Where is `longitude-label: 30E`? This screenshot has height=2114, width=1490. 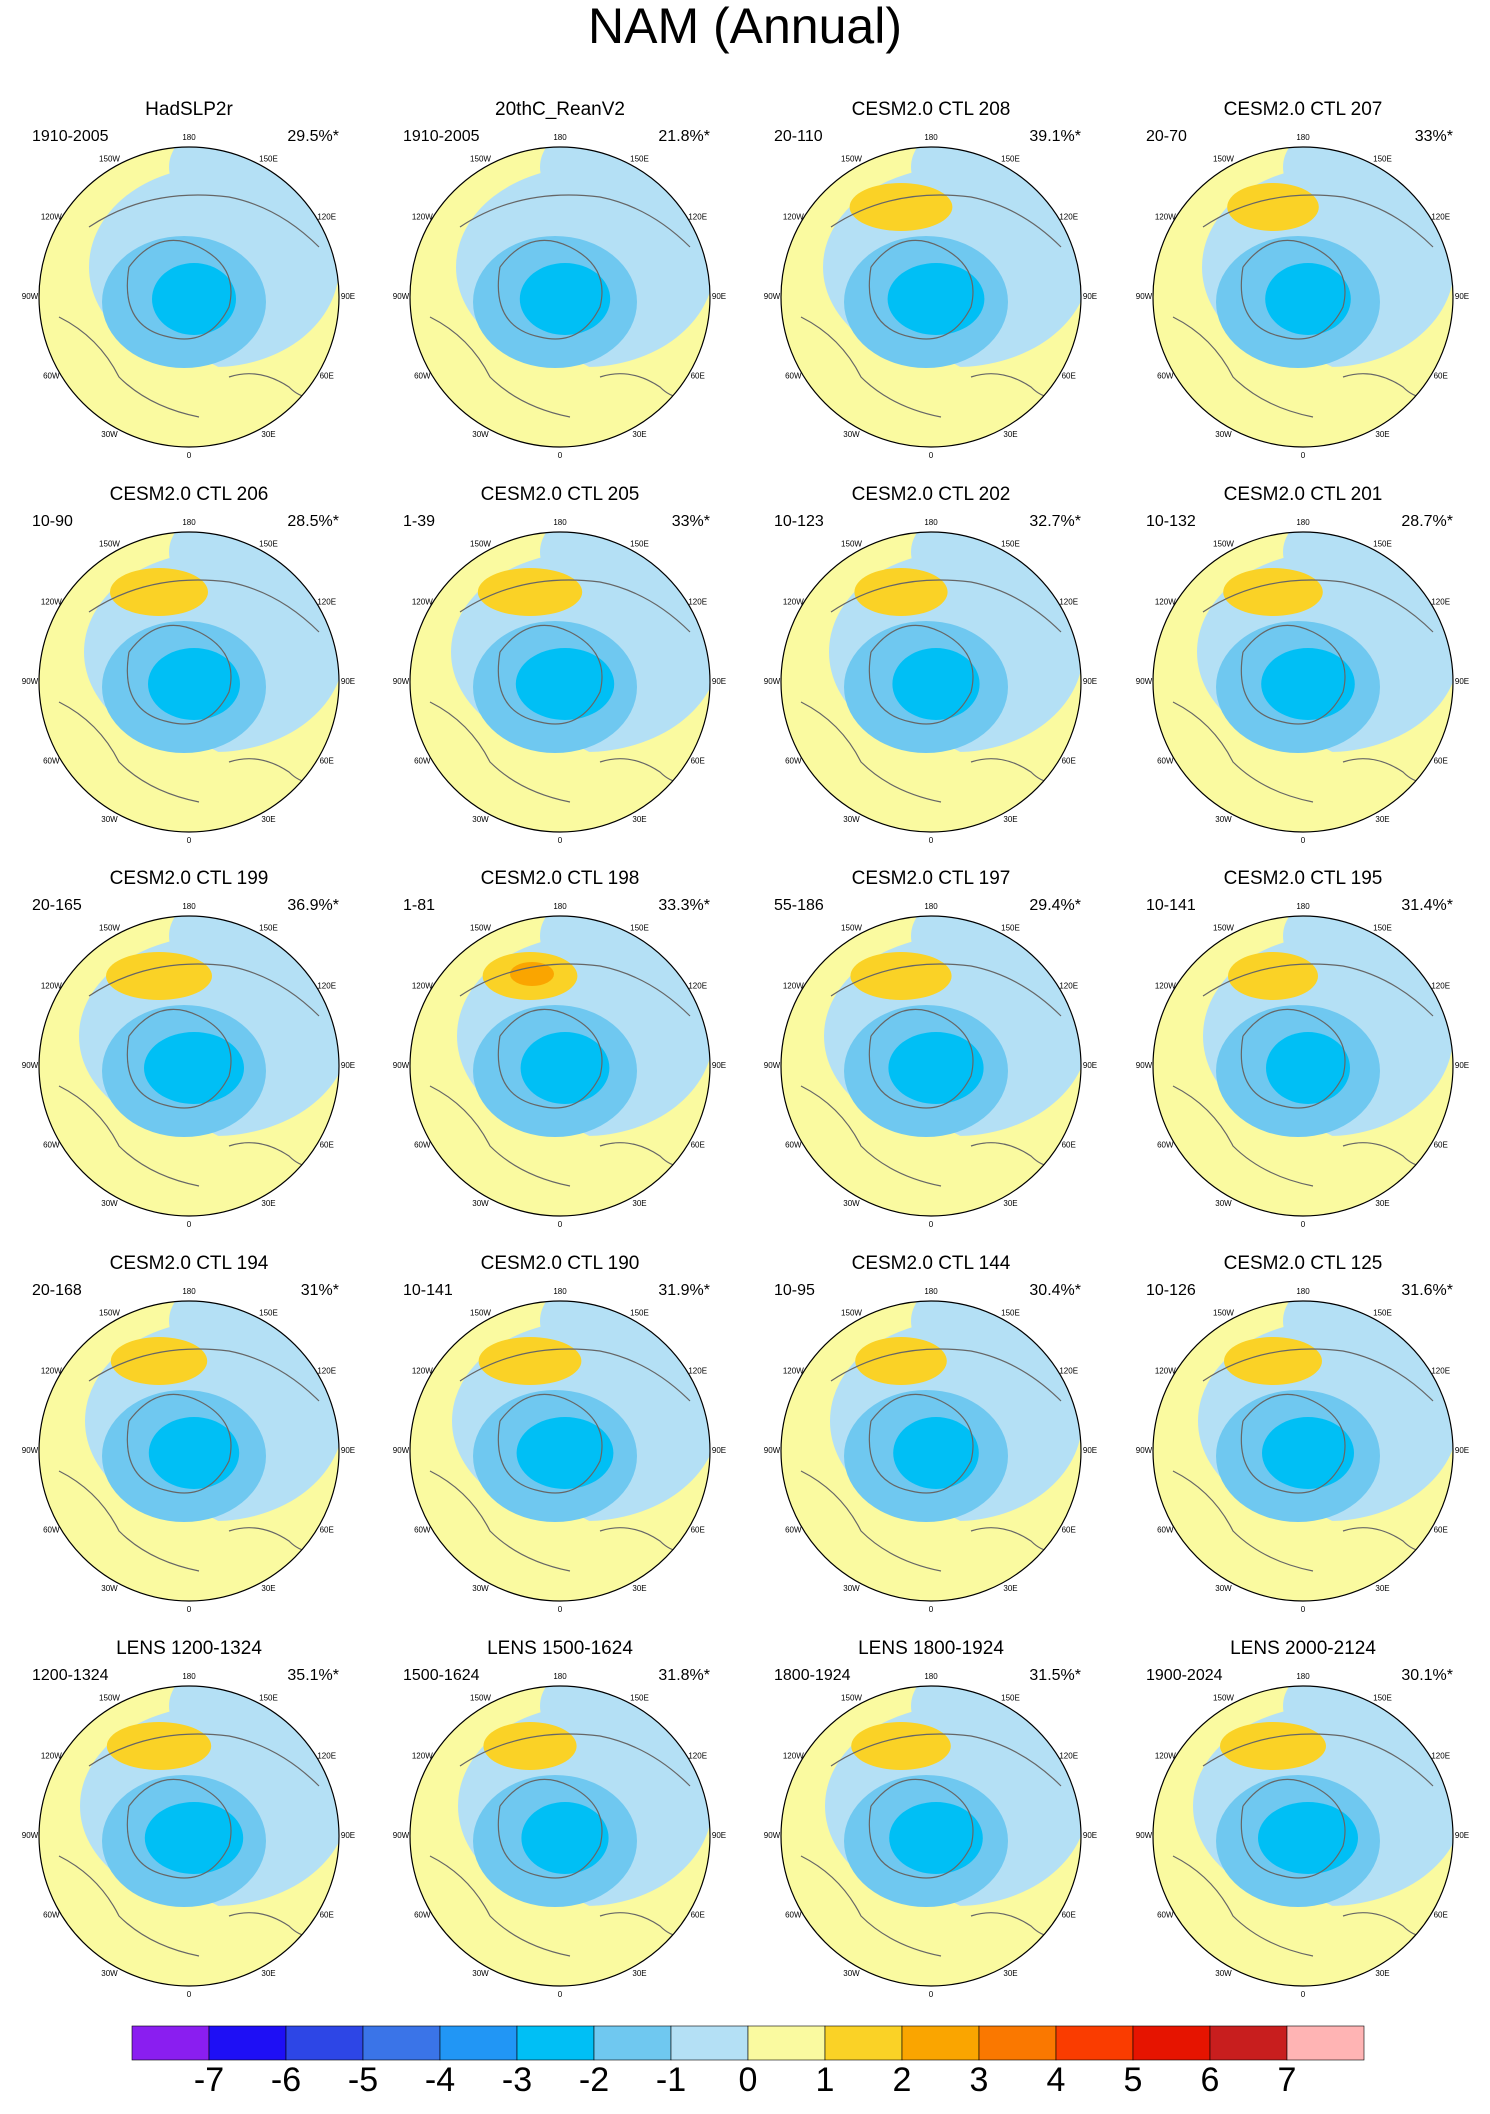
longitude-label: 30E is located at coordinates (1010, 1973).